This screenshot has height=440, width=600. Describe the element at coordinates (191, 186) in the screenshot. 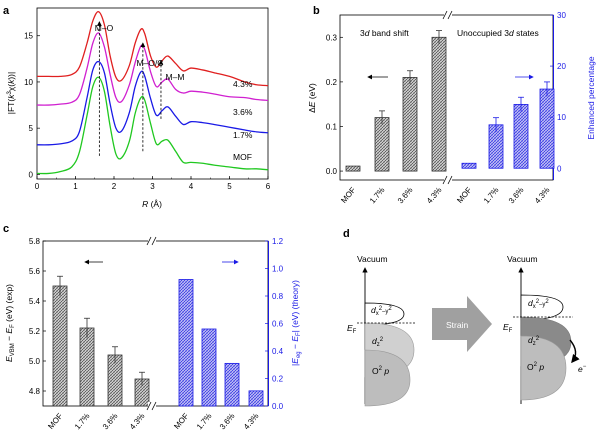

I see `x-tick-label-4: 4` at that location.